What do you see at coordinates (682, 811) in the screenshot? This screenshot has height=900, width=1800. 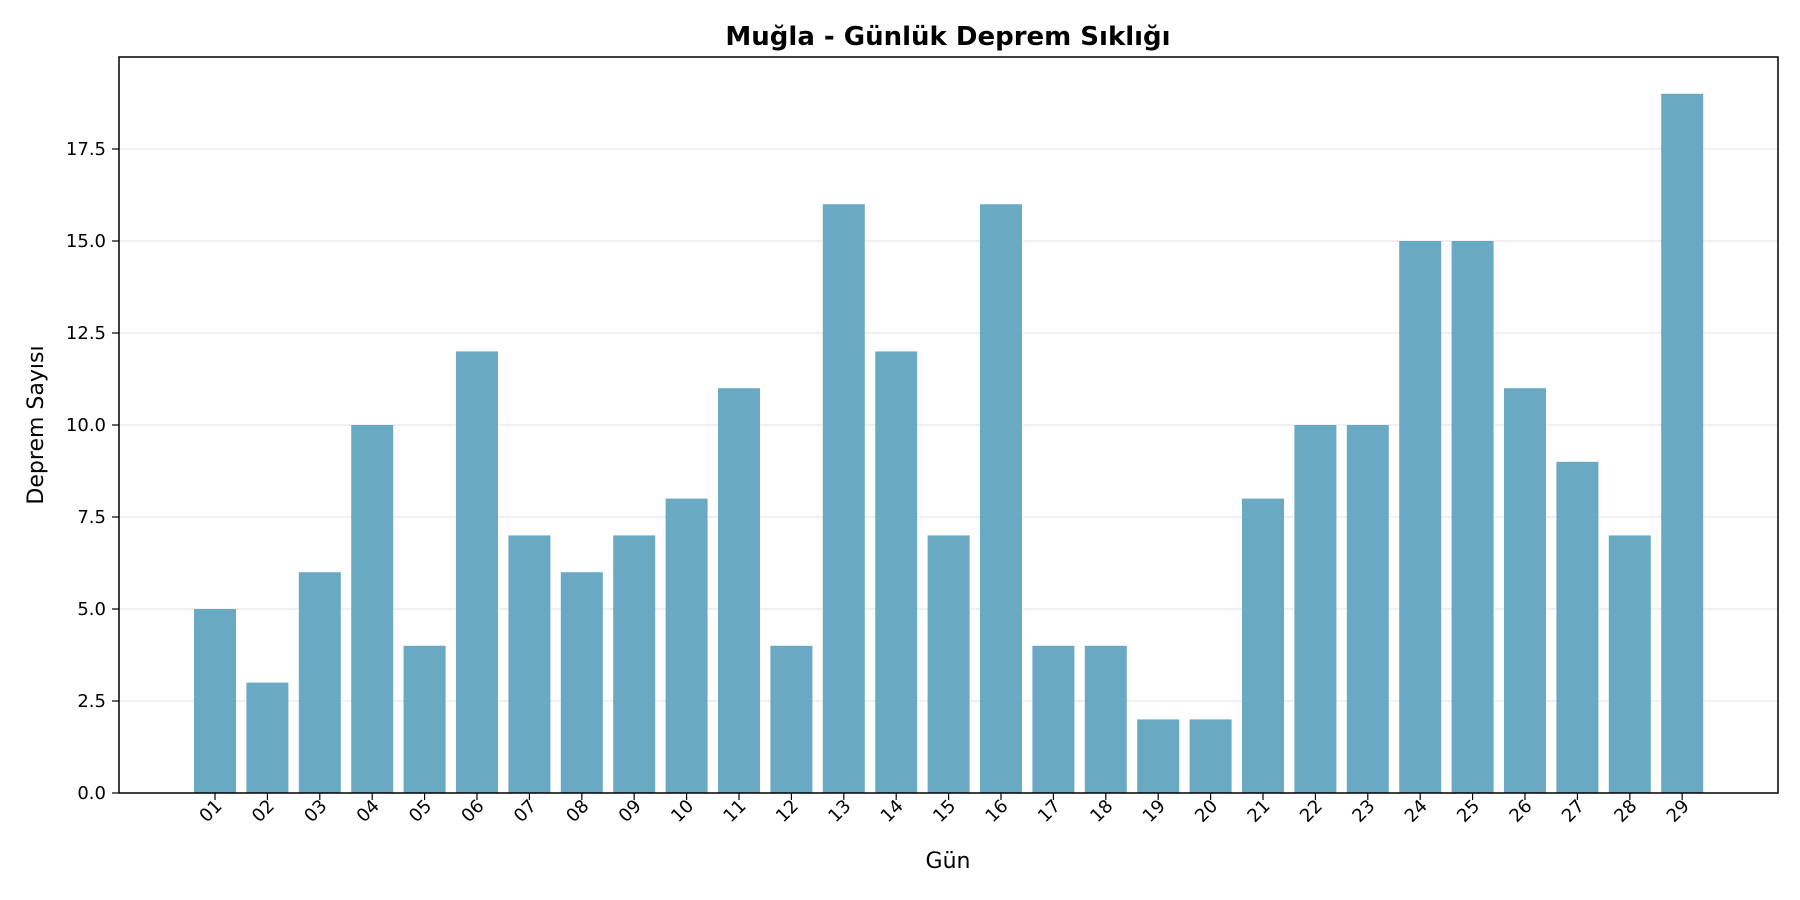 I see `x-tick-label: 10` at bounding box center [682, 811].